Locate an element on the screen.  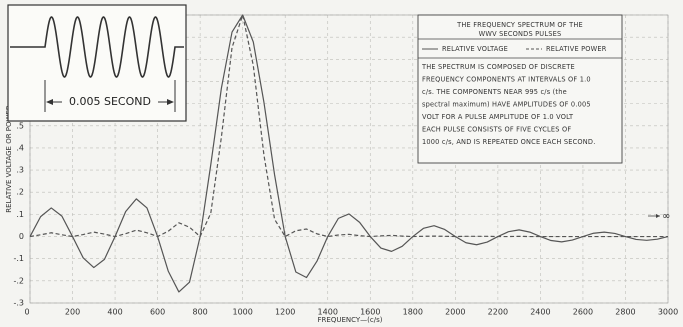
inset-label-bg is located at coordinates (110, 102).